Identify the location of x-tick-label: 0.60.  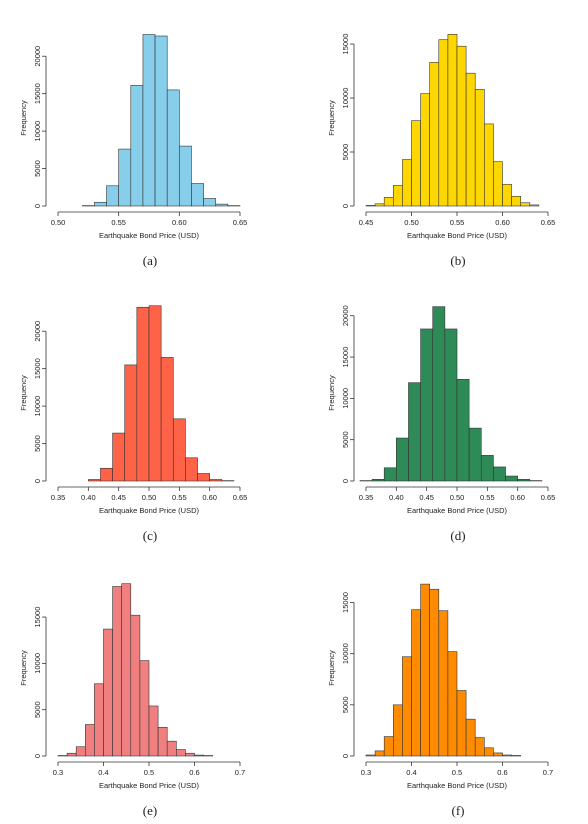
(209, 497).